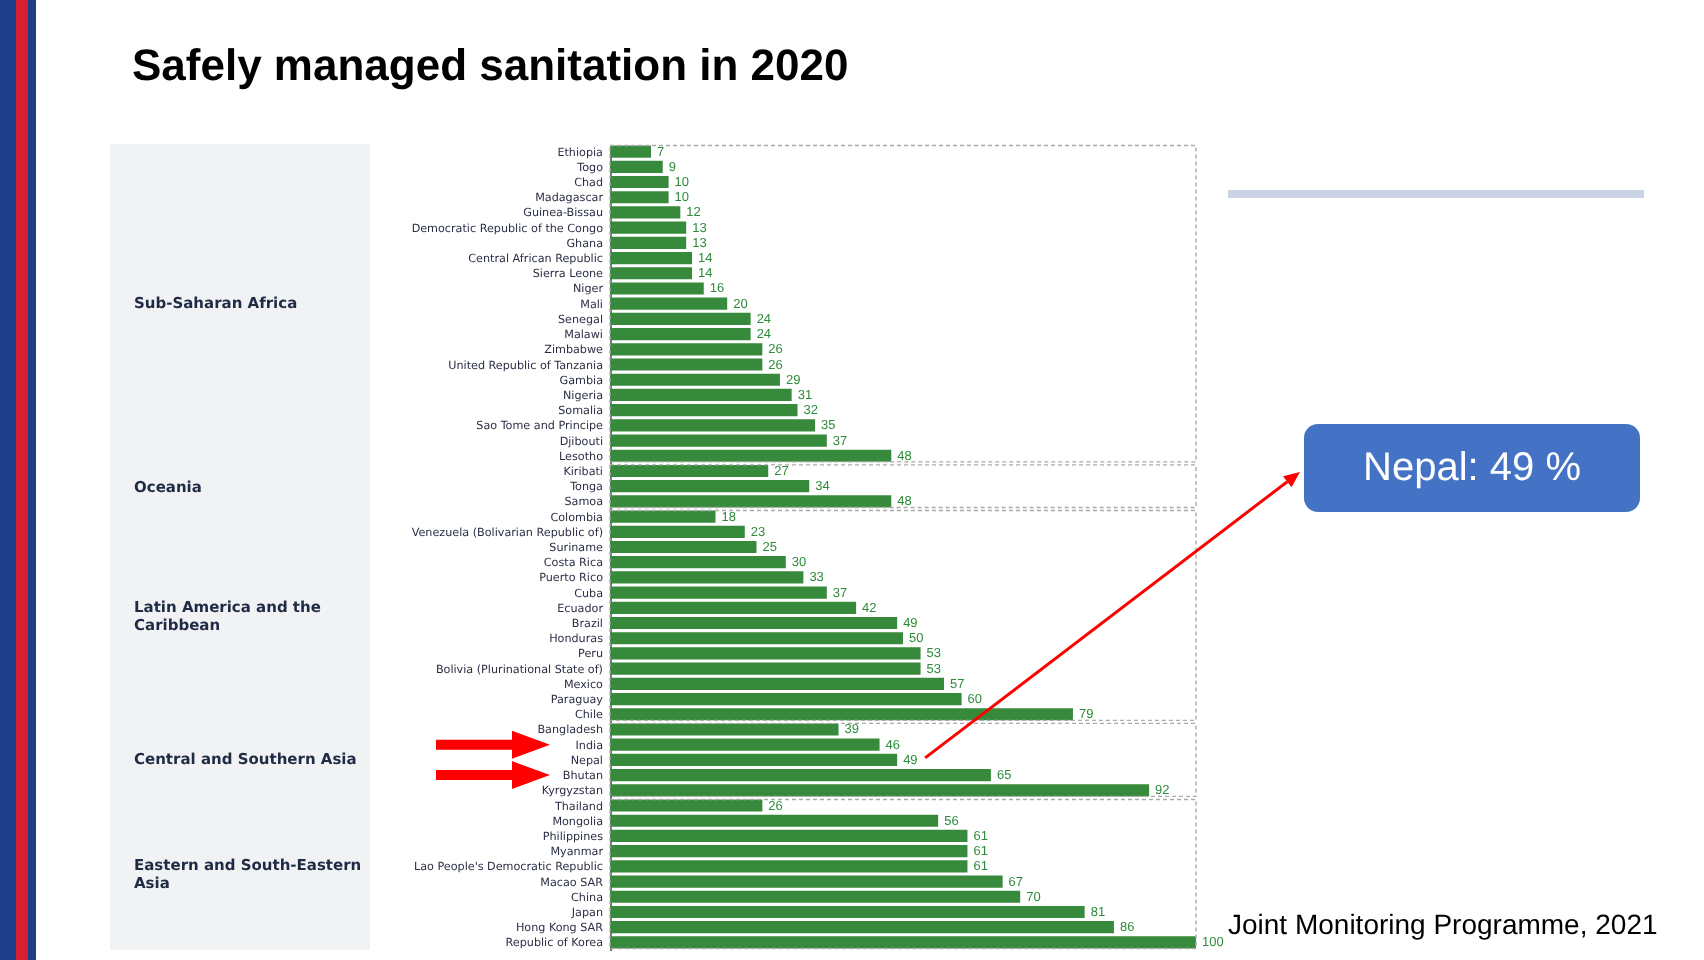 This screenshot has width=1704, height=960. What do you see at coordinates (1443, 924) in the screenshot?
I see `text: Joint Monitoring Programme, 2021` at bounding box center [1443, 924].